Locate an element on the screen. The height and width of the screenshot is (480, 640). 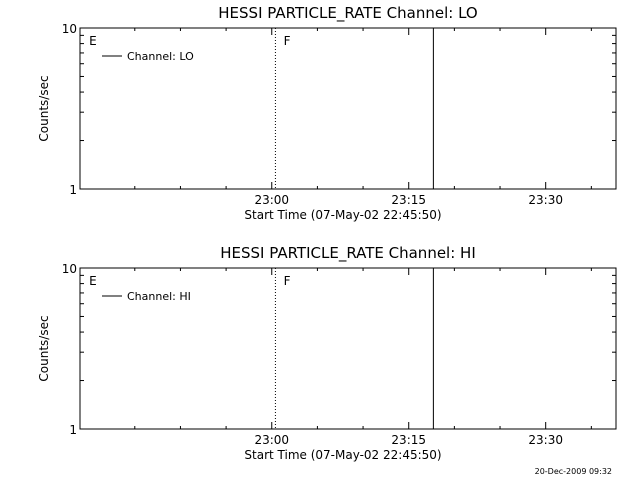
legend-label: Channel: LO is located at coordinates (160, 56).